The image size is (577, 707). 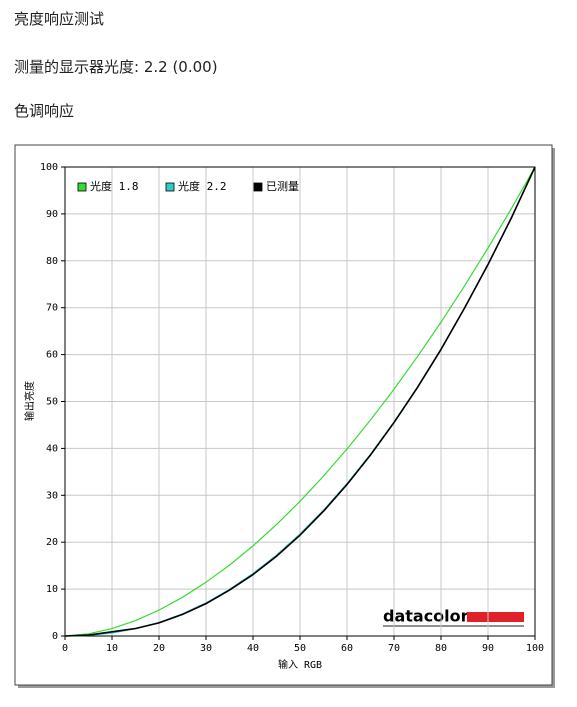 What do you see at coordinates (52, 261) in the screenshot?
I see `y-tick-label: 80` at bounding box center [52, 261].